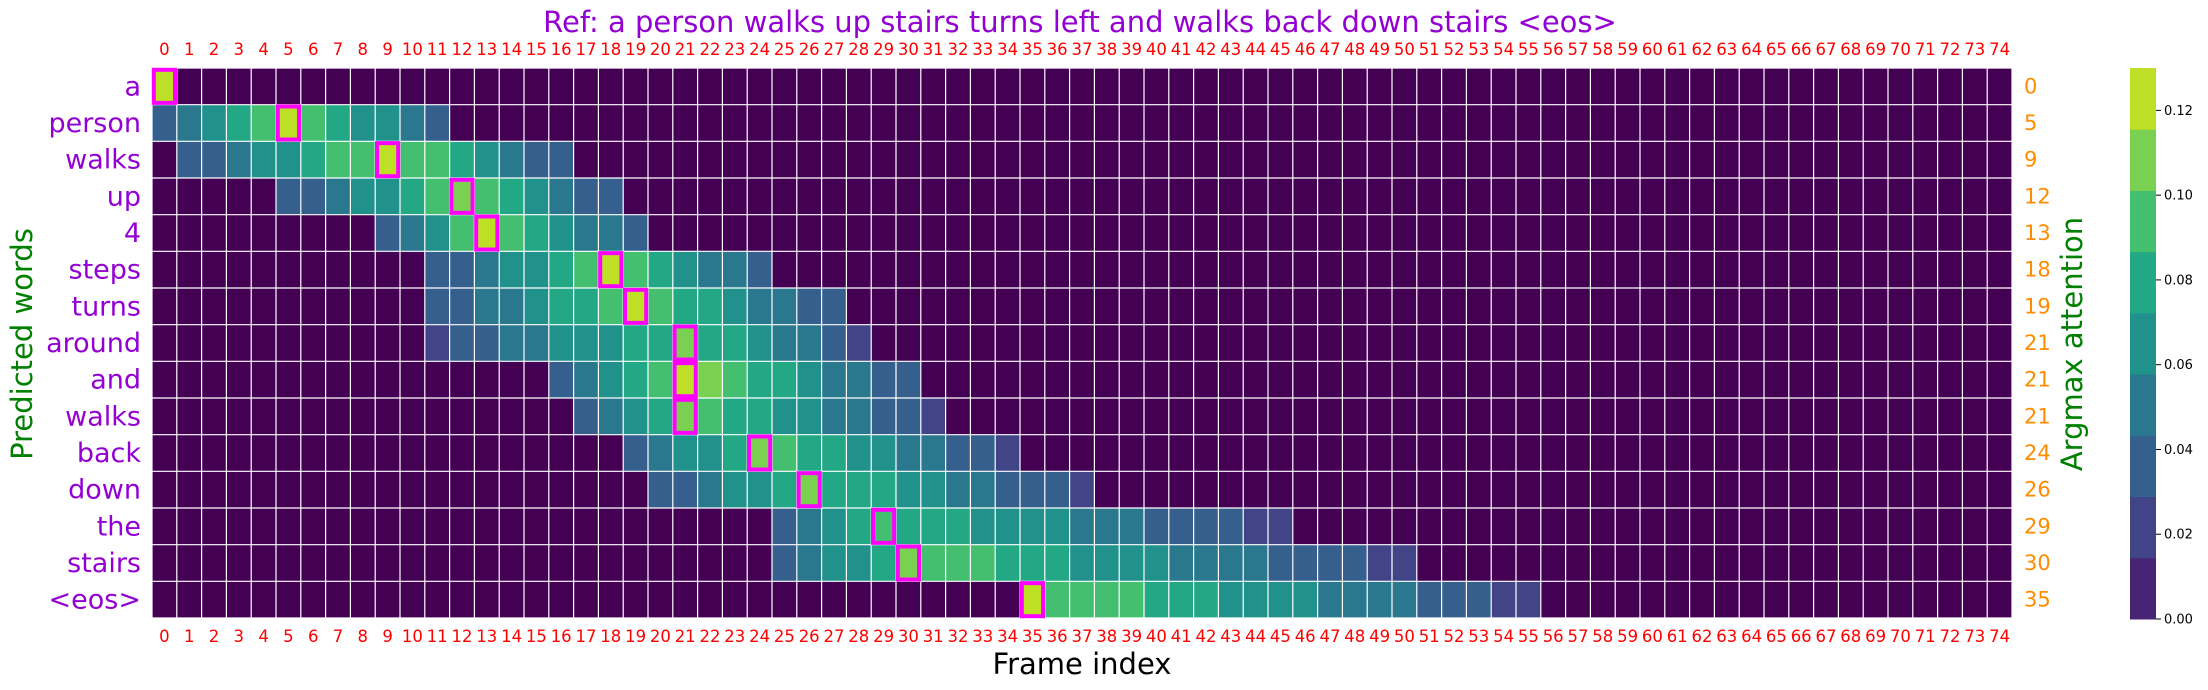 This screenshot has width=2208, height=690. I want to click on x-tick-label-bottom: 12, so click(462, 636).